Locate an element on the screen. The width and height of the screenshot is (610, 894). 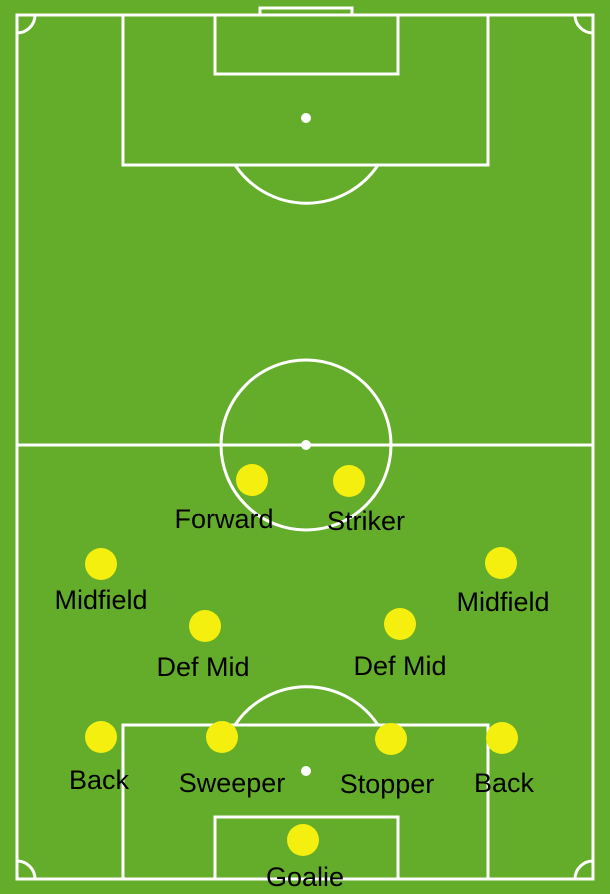
center-circle is located at coordinates (306, 445).